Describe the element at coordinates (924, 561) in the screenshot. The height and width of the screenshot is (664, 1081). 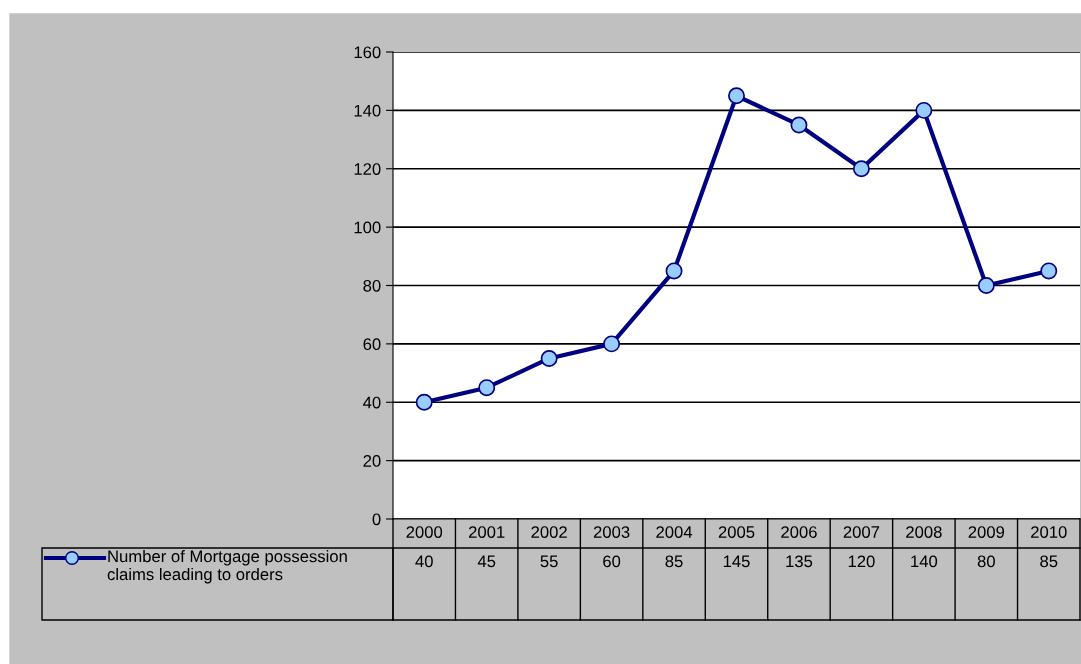
I see `data-label: 140` at that location.